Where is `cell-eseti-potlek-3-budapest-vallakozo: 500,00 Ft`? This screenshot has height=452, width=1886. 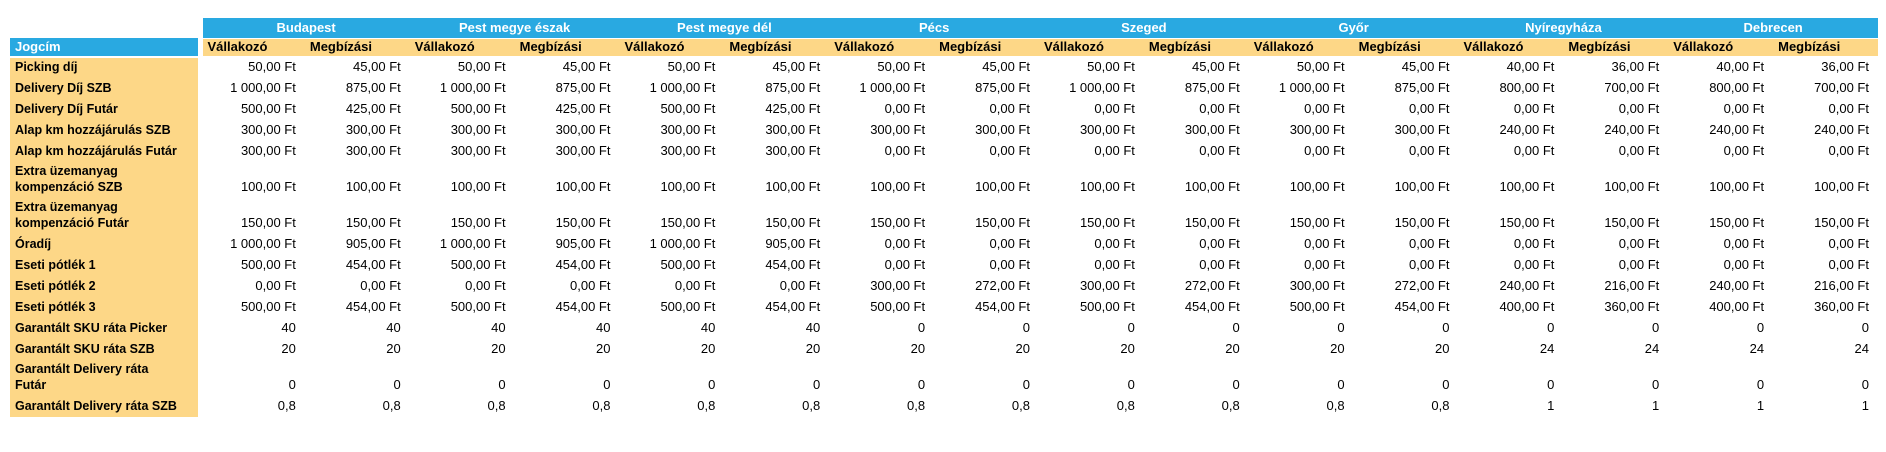
cell-eseti-potlek-3-budapest-vallakozo: 500,00 Ft is located at coordinates (252, 307).